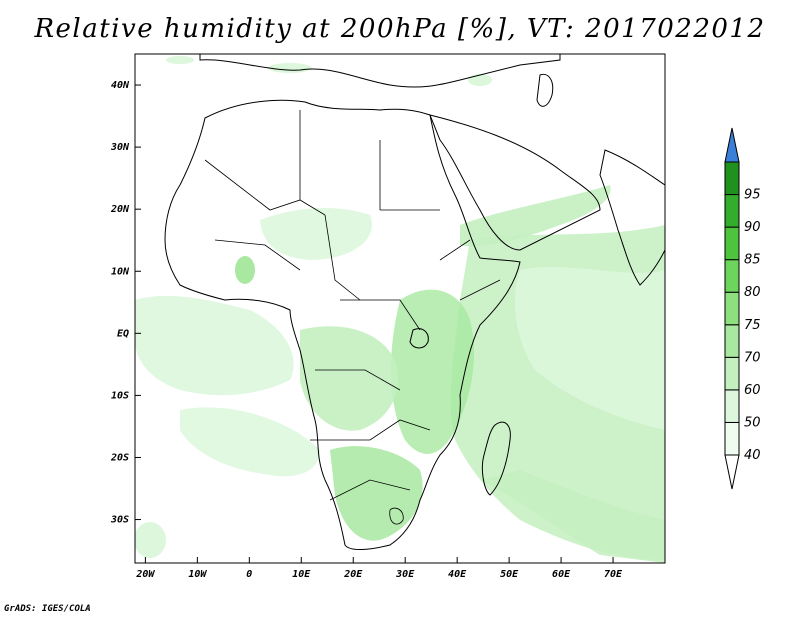  Describe the element at coordinates (752, 422) in the screenshot. I see `colorbar-label: 50` at that location.